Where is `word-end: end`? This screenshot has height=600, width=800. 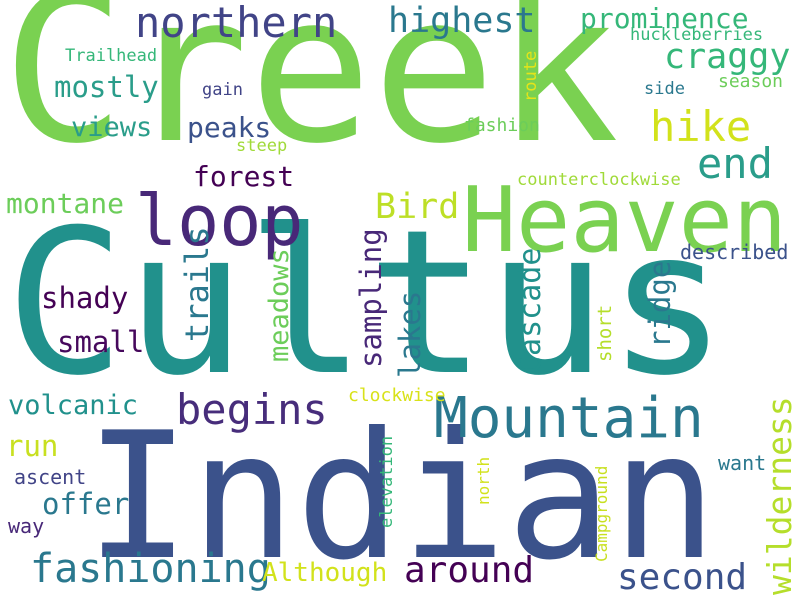
word-end: end is located at coordinates (735, 163).